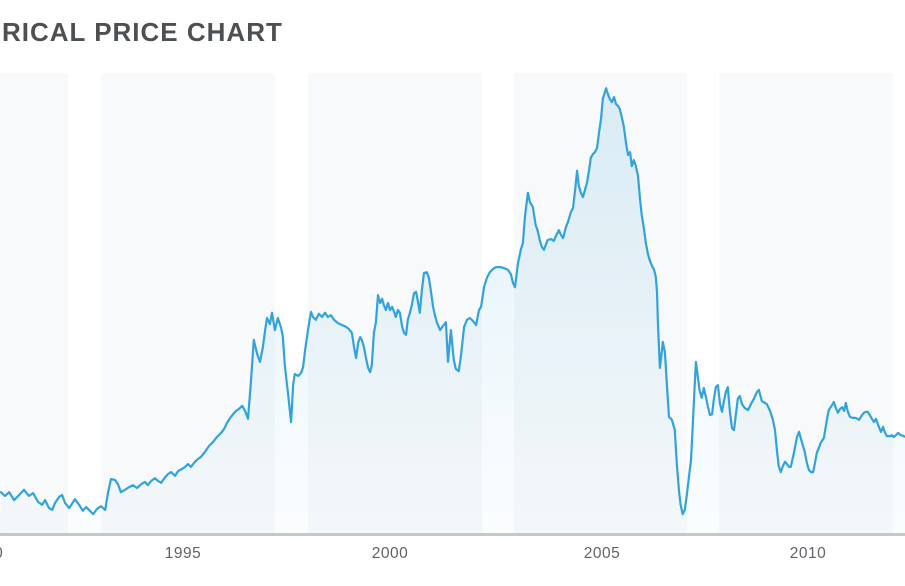  What do you see at coordinates (142, 32) in the screenshot?
I see `page-title: RICAL PRICE CHART` at bounding box center [142, 32].